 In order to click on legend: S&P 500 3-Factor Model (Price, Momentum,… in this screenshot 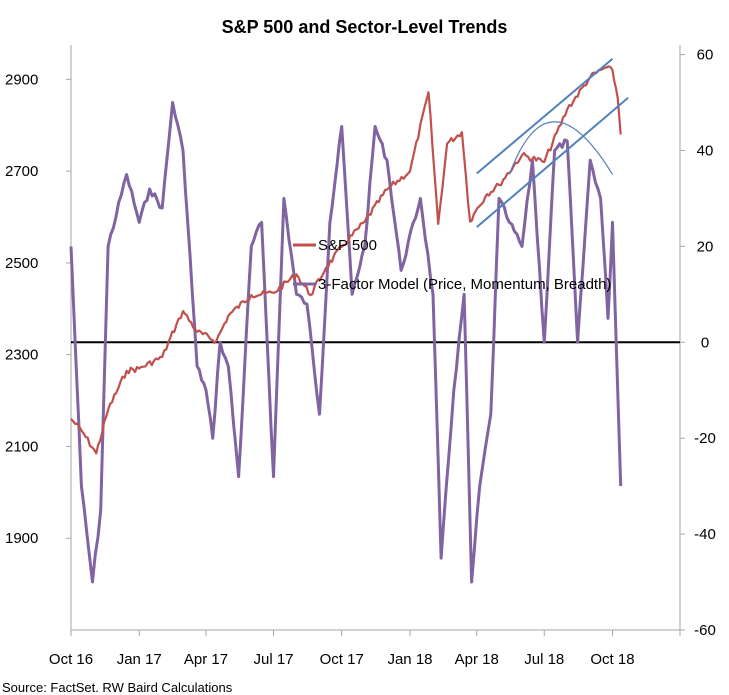, I will do `click(452, 265)`.